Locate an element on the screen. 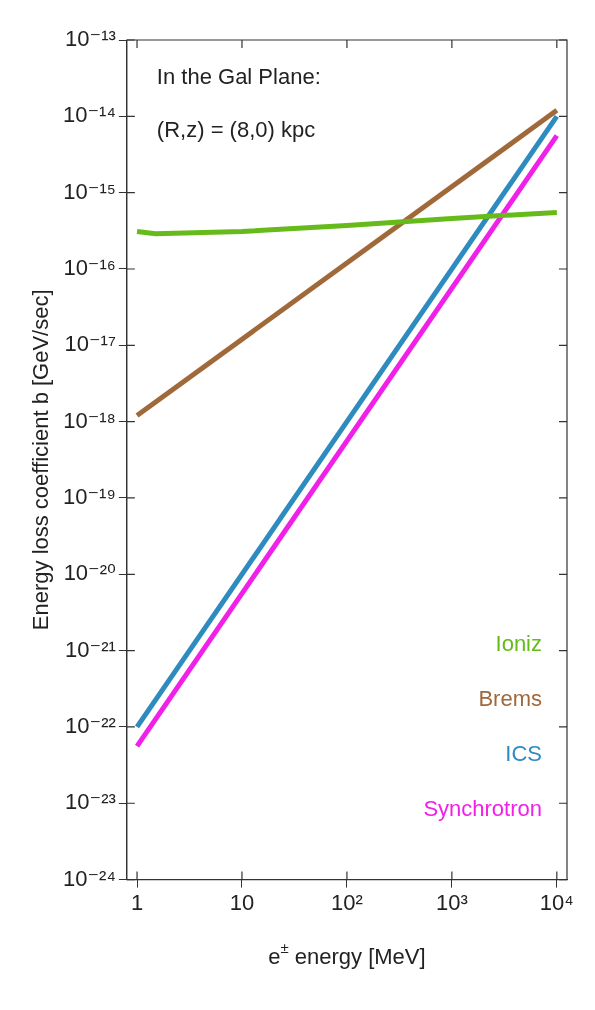 Image resolution: width=595 pixels, height=1010 pixels. x-tick-label: 10⁴ is located at coordinates (556, 902).